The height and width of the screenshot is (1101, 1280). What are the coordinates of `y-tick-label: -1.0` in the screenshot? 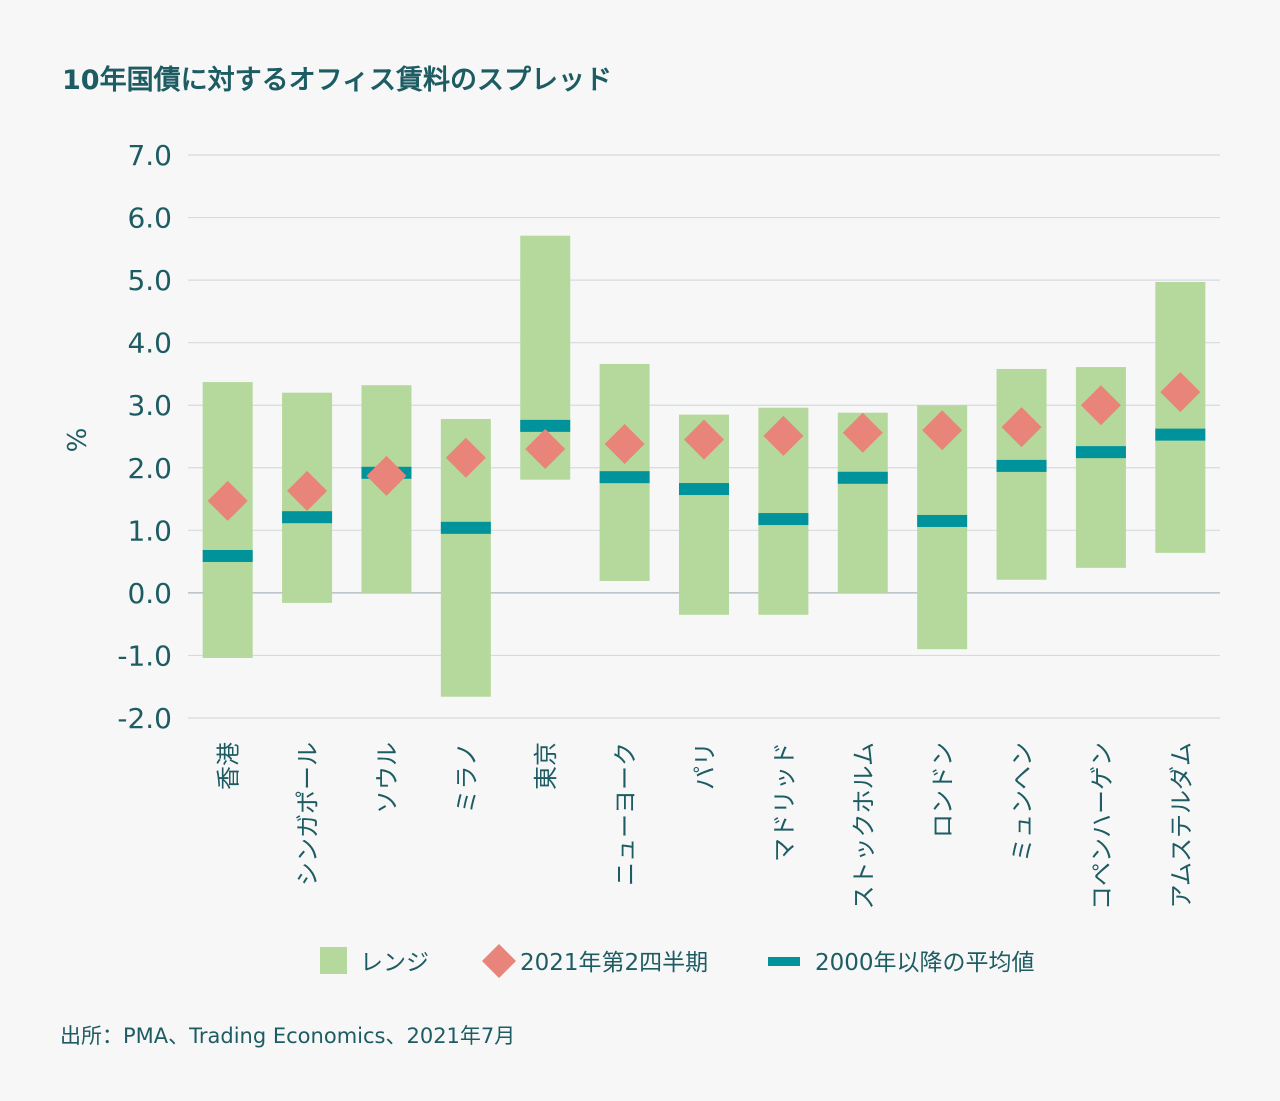 It's located at (144, 655).